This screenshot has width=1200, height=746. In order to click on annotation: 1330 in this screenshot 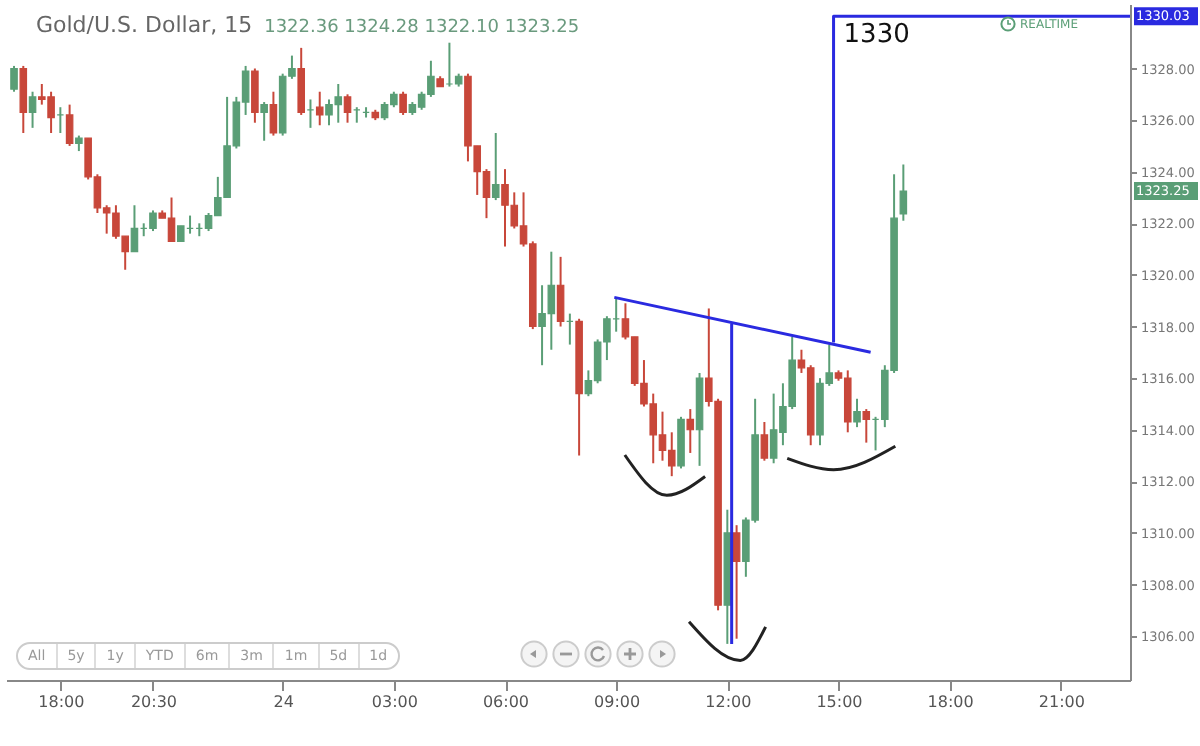, I will do `click(876, 35)`.